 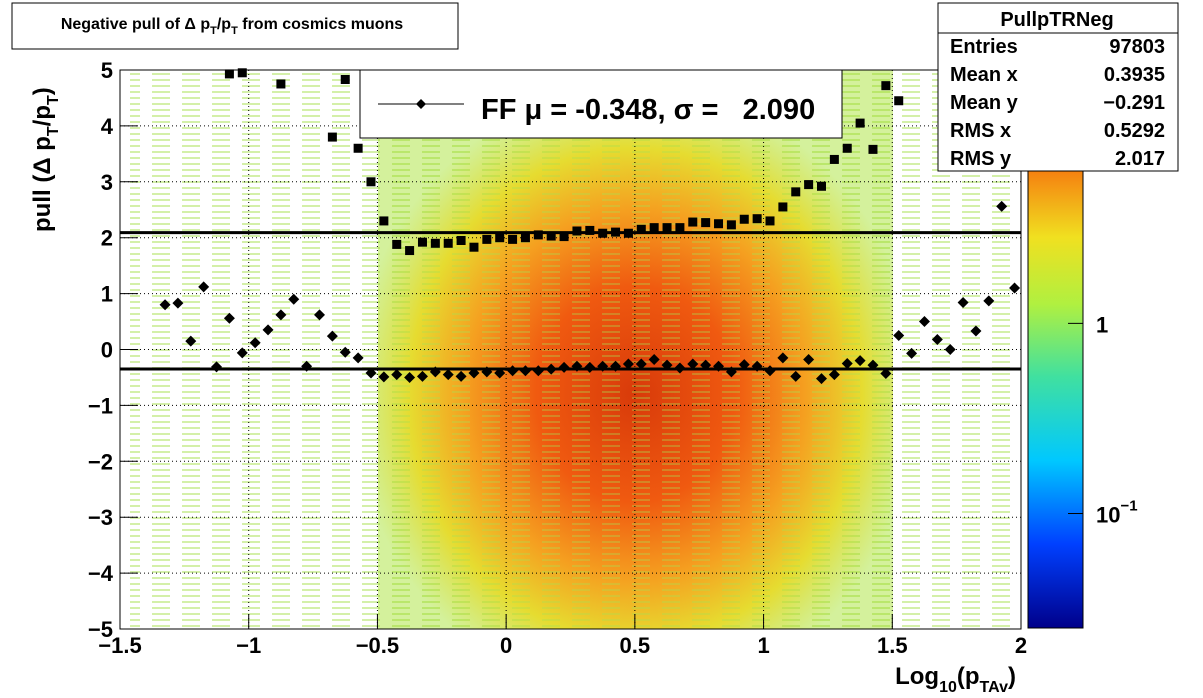 I want to click on title-sub: T, so click(x=213, y=31).